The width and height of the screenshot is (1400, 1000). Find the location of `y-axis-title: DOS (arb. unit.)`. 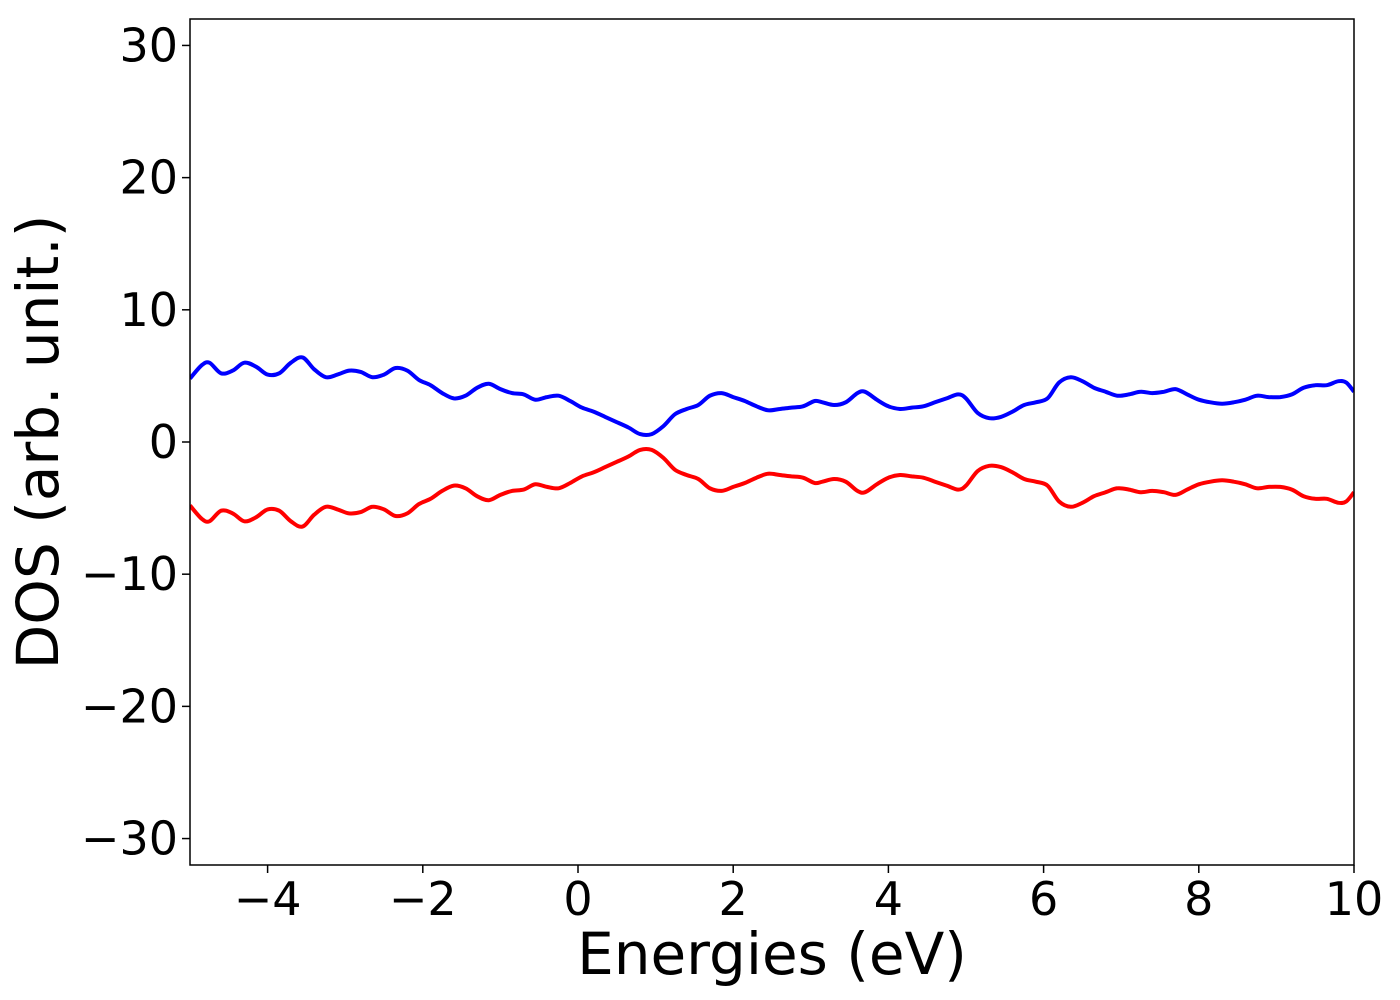

y-axis-title: DOS (arb. unit.) is located at coordinates (38, 442).